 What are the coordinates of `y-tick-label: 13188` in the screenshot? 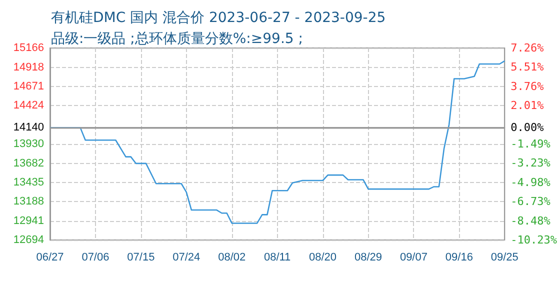 It's located at (28, 202).